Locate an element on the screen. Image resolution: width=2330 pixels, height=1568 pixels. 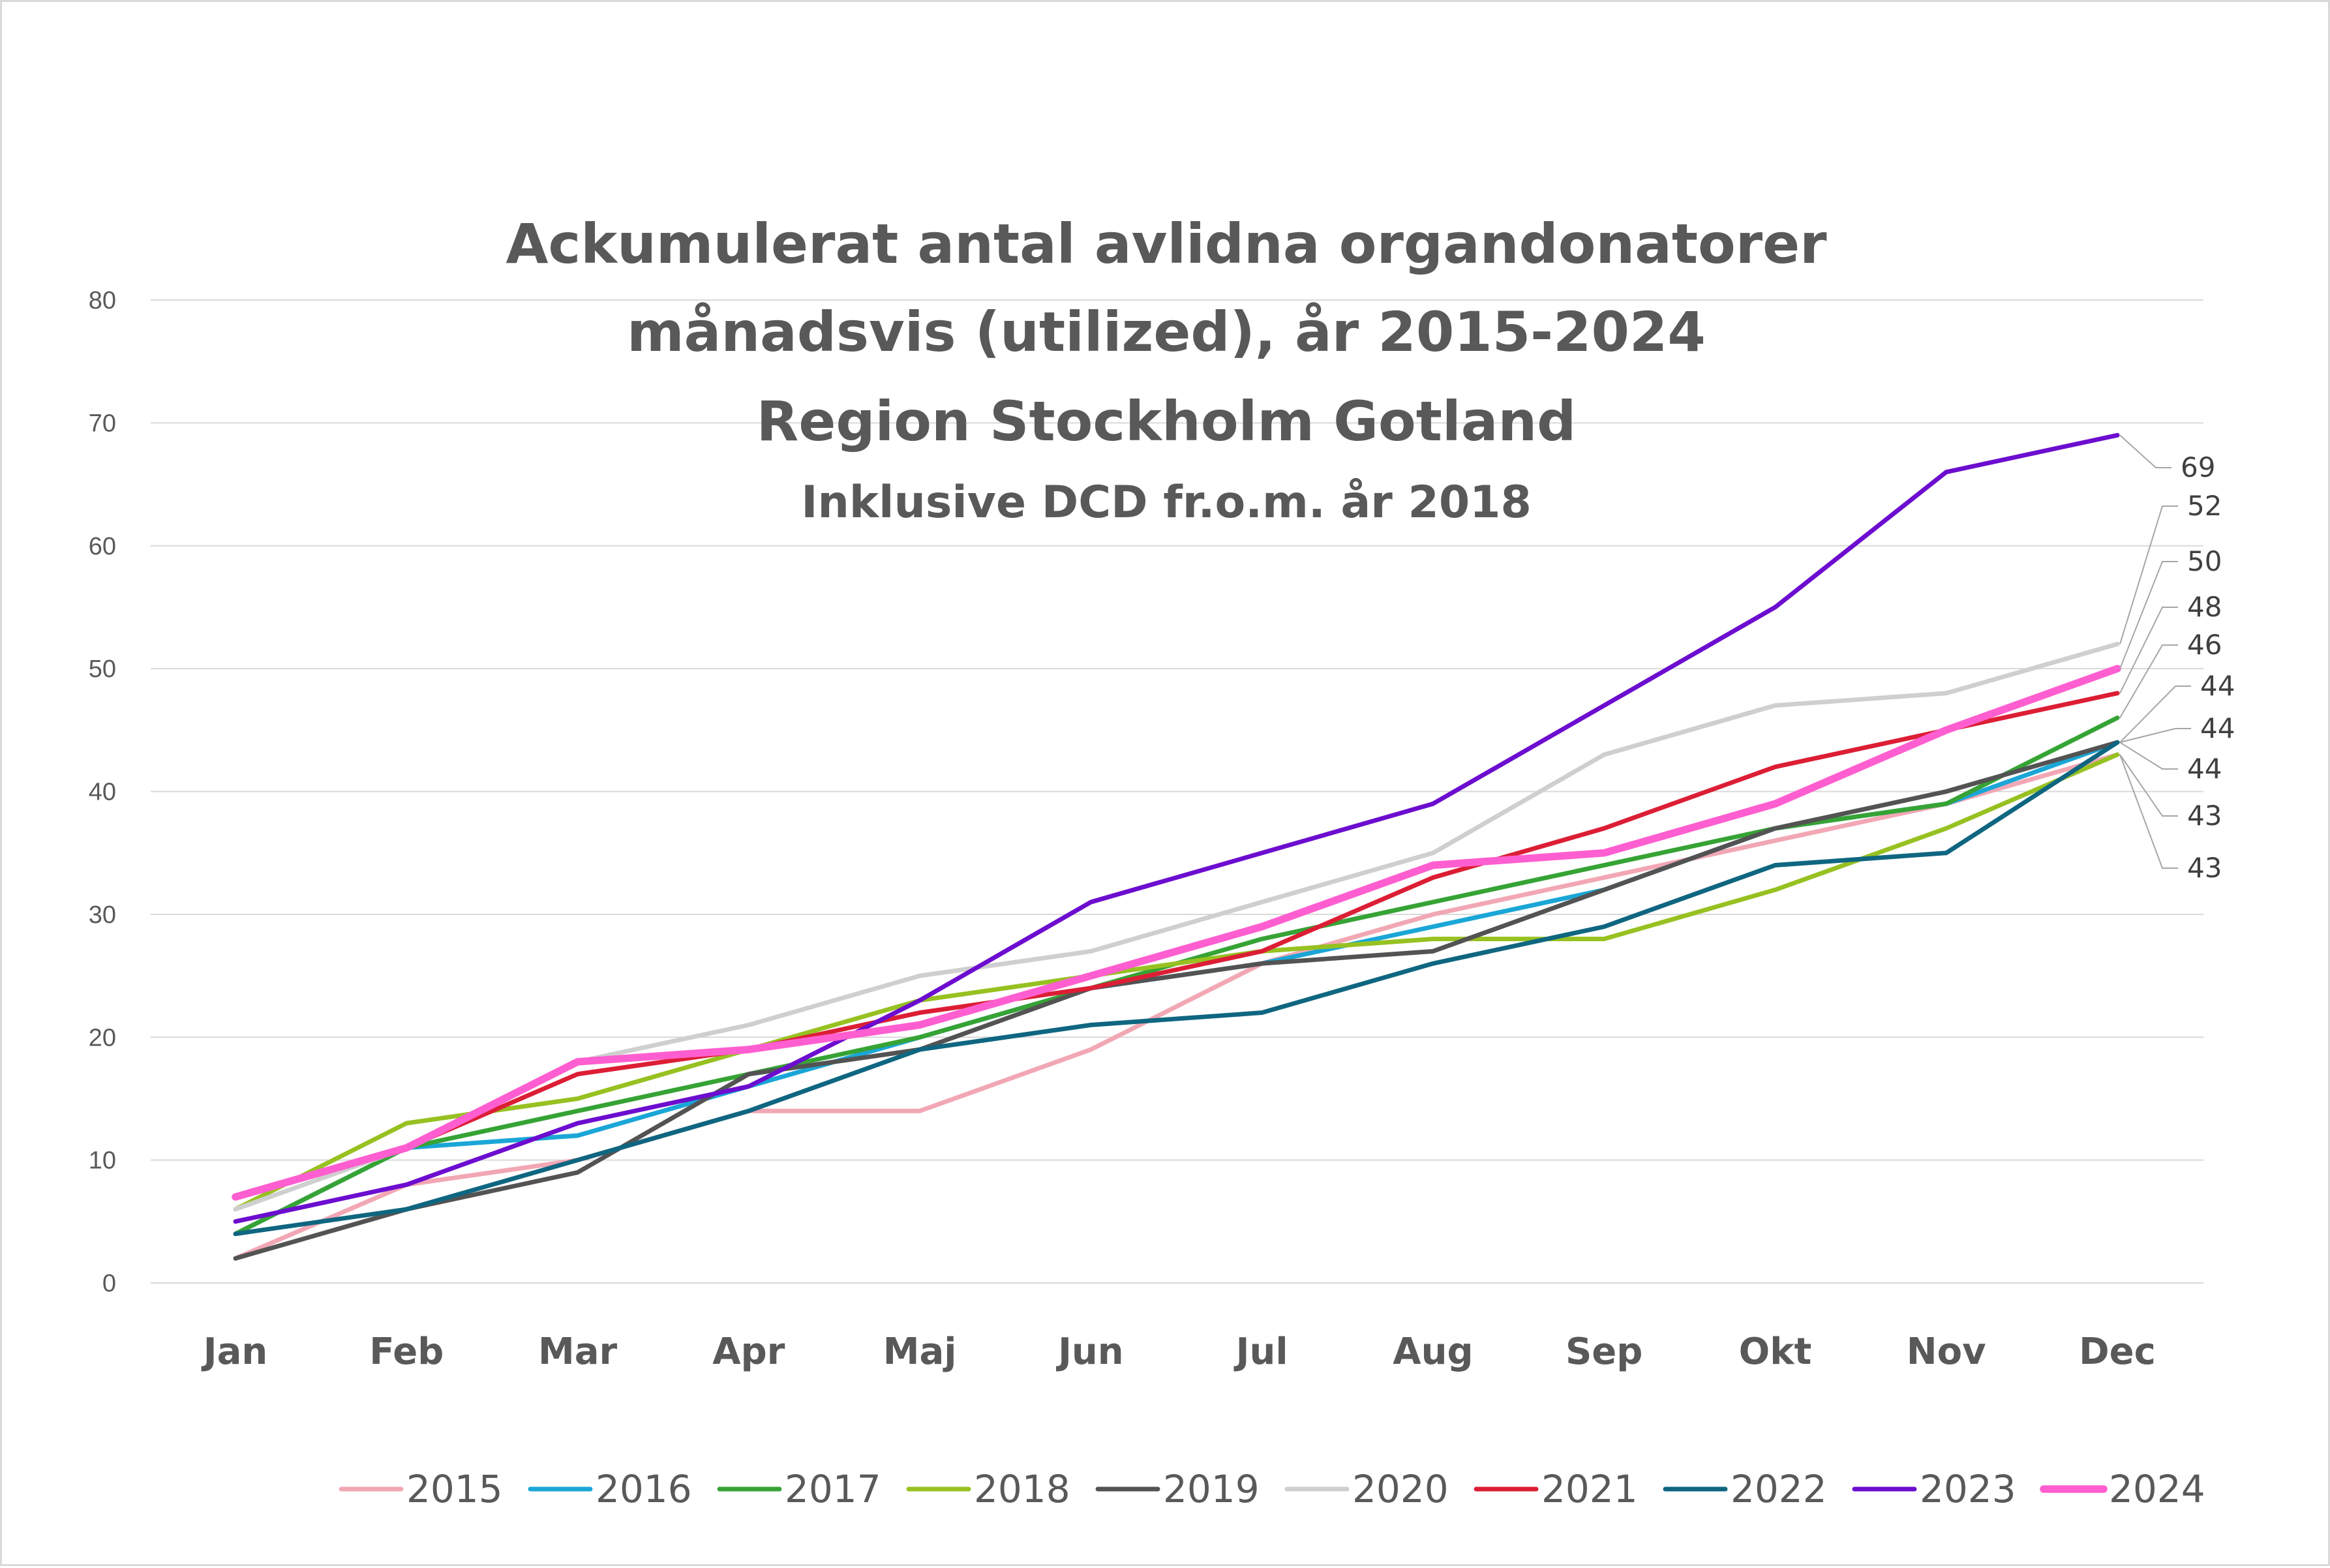
y-tick-label: 40 is located at coordinates (102, 792).